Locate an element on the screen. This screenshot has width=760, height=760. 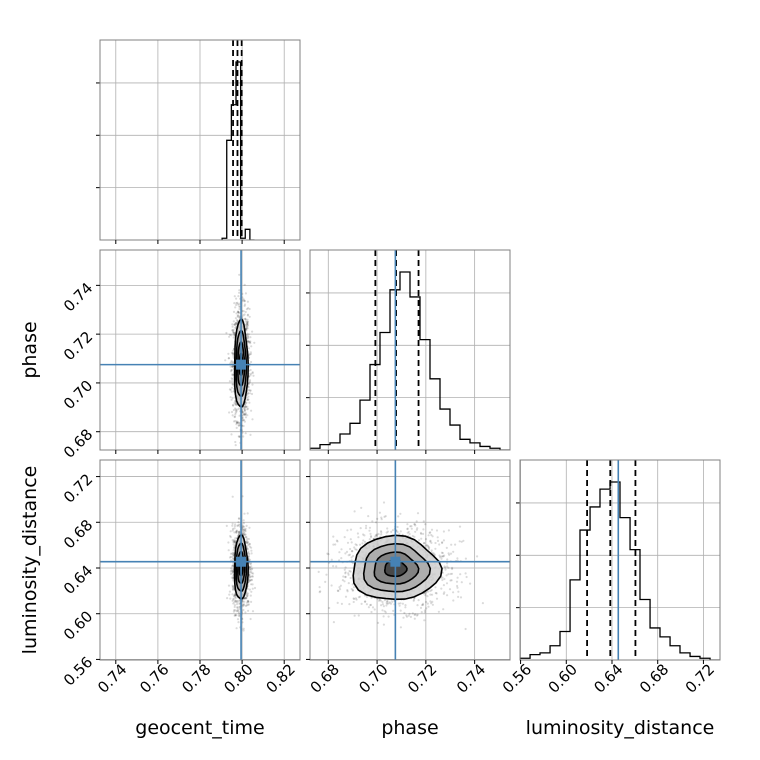
scatter-panel-geocent_time-phase: 0.68 0.70 0.72 0.74 phase is located at coordinates (160, 355).